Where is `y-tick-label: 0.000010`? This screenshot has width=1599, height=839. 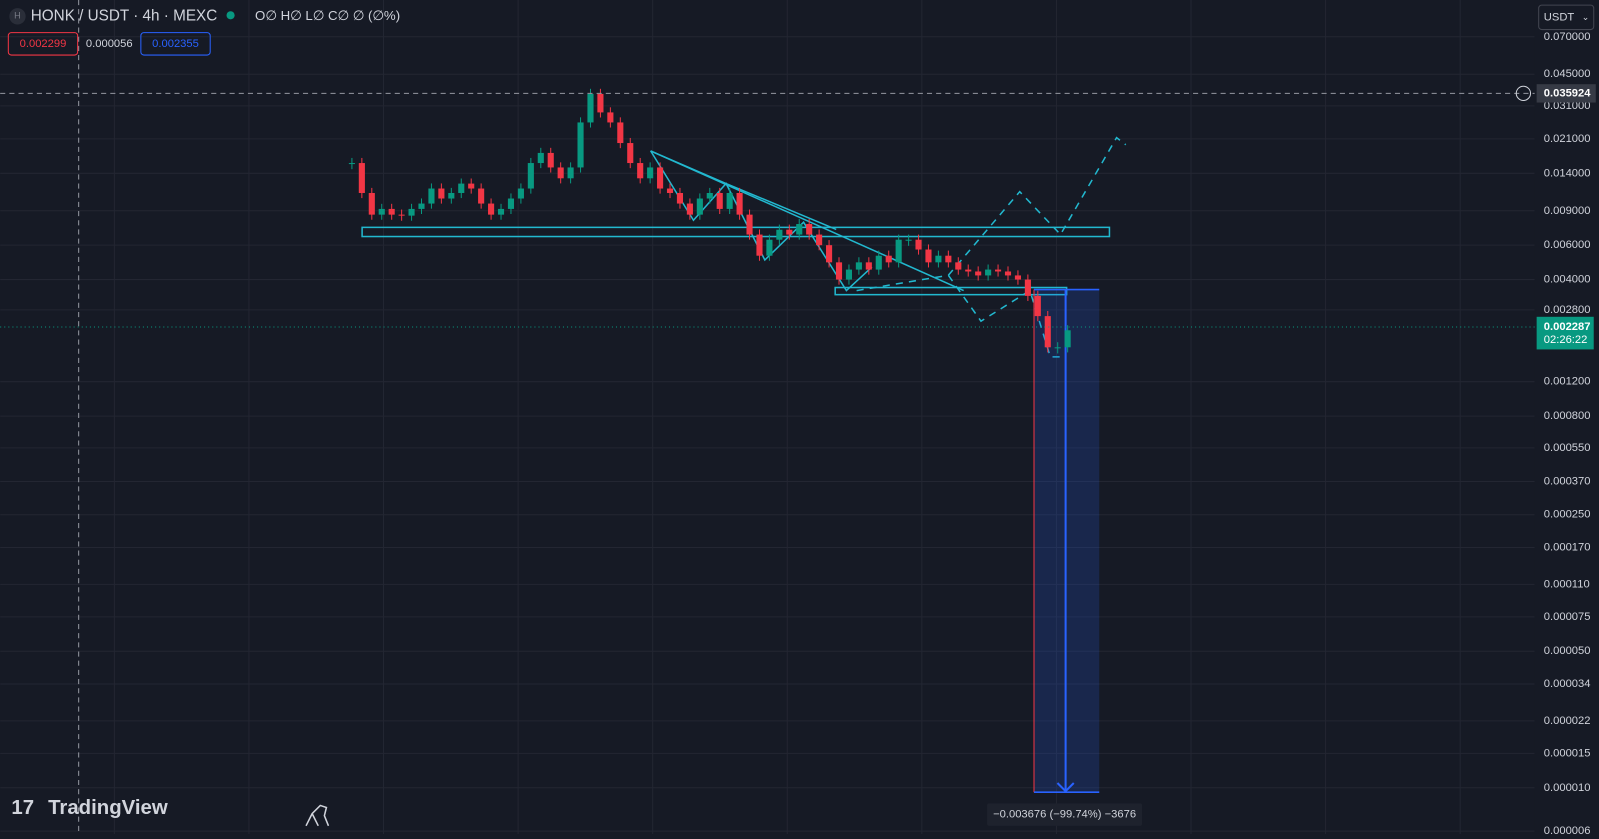
y-tick-label: 0.000010 is located at coordinates (1567, 788).